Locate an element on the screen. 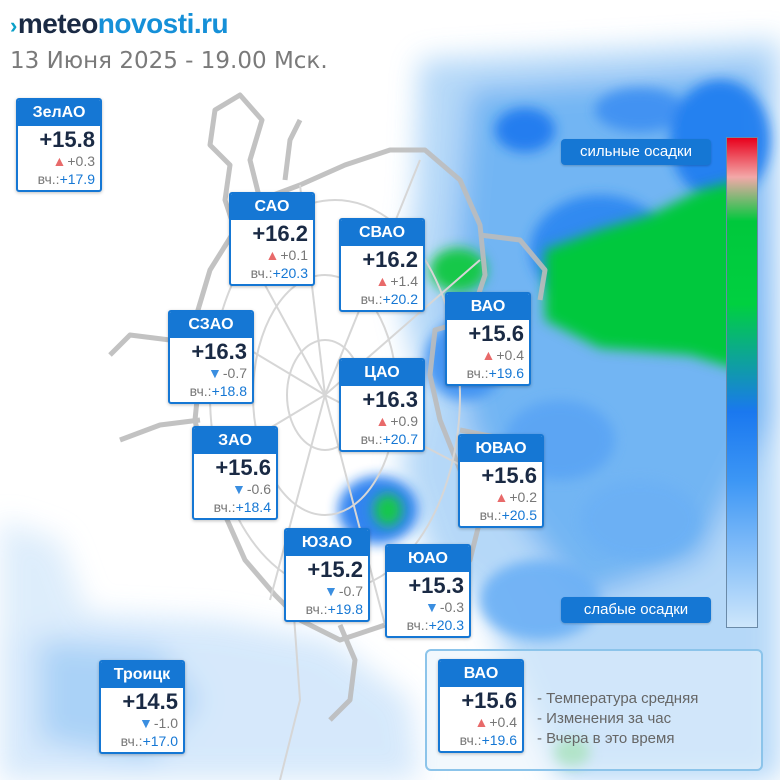 Image resolution: width=780 pixels, height=780 pixels. district-hourly-change: ▲+0.2 is located at coordinates (516, 497).